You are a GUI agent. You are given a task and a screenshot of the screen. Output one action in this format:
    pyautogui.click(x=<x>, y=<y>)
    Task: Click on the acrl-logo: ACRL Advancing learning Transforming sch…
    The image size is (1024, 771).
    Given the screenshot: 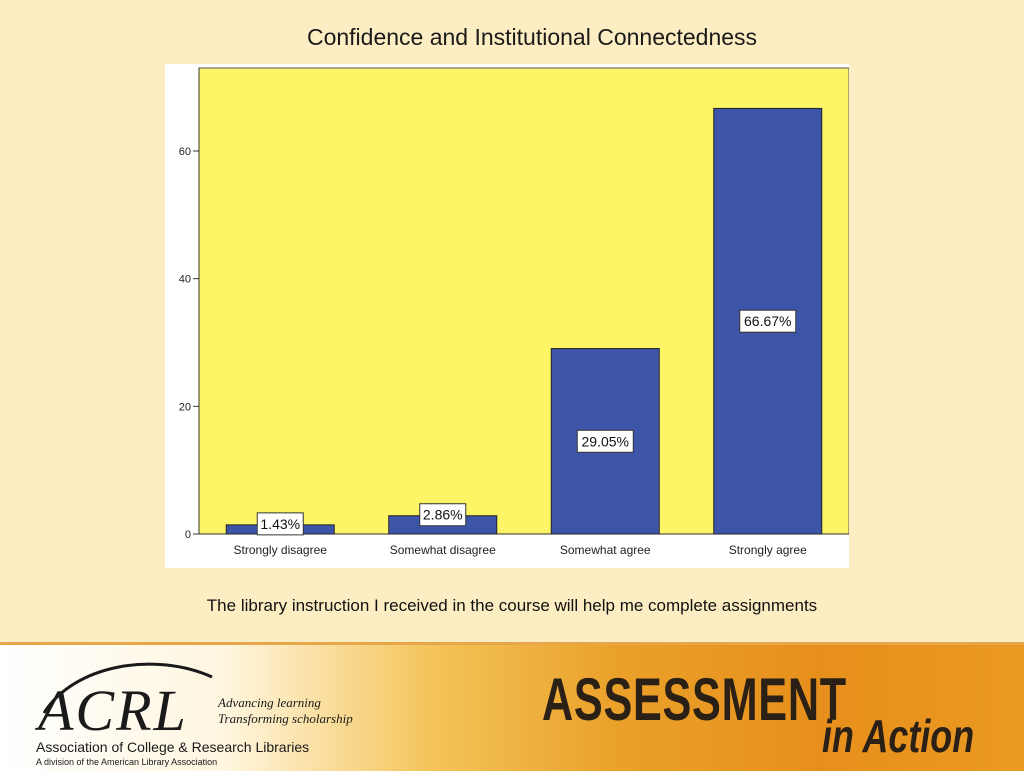 What is the action you would take?
    pyautogui.click(x=193, y=711)
    